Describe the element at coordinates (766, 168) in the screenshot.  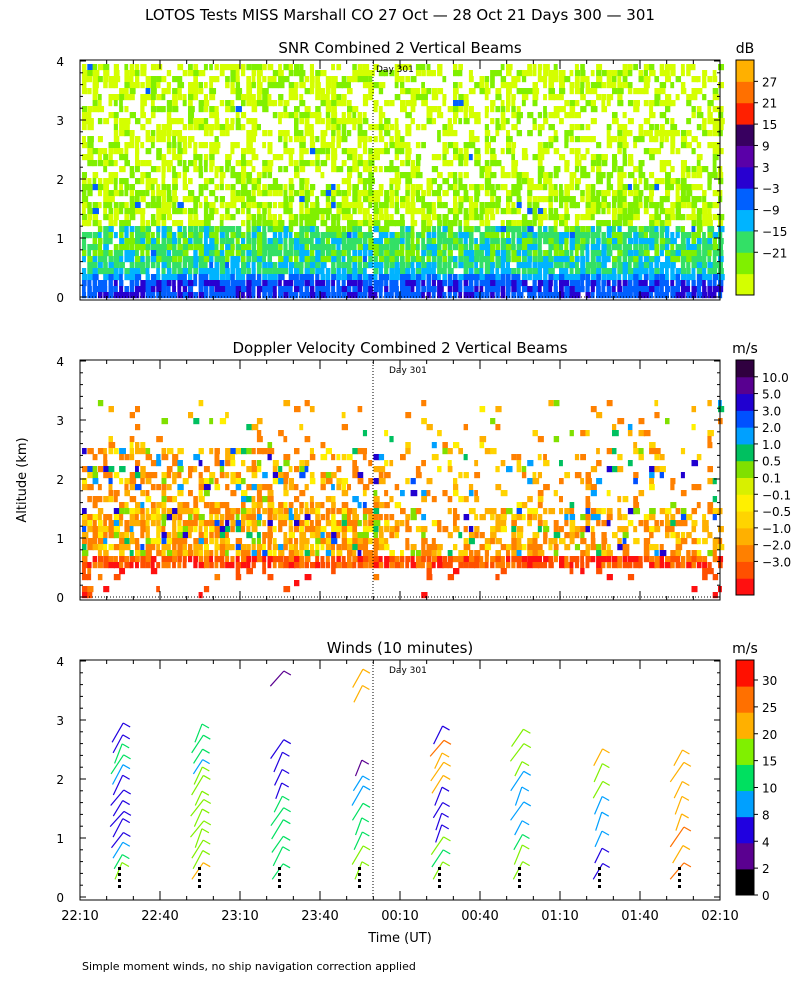
I see `colorbar-tick-label: 3` at that location.